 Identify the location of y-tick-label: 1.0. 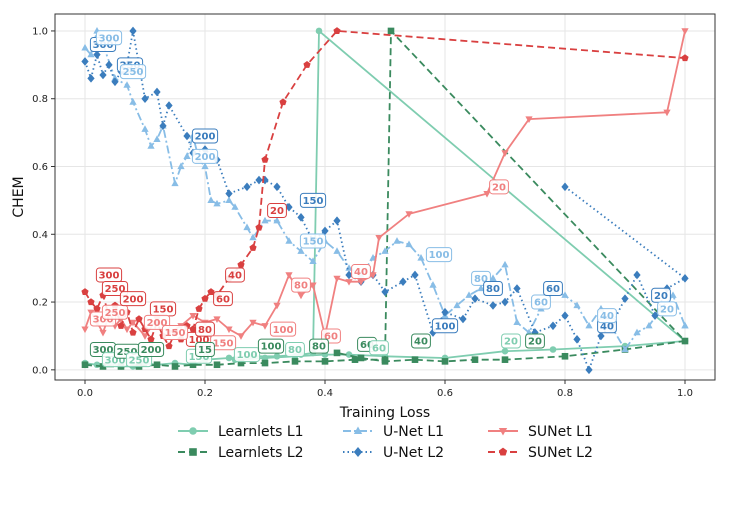
(40, 31).